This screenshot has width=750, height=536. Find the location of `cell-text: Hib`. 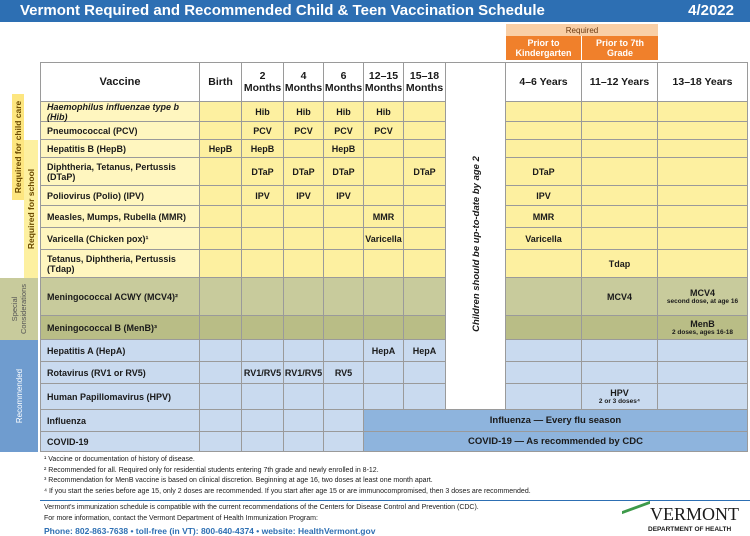

cell-text: Hib is located at coordinates (383, 111).